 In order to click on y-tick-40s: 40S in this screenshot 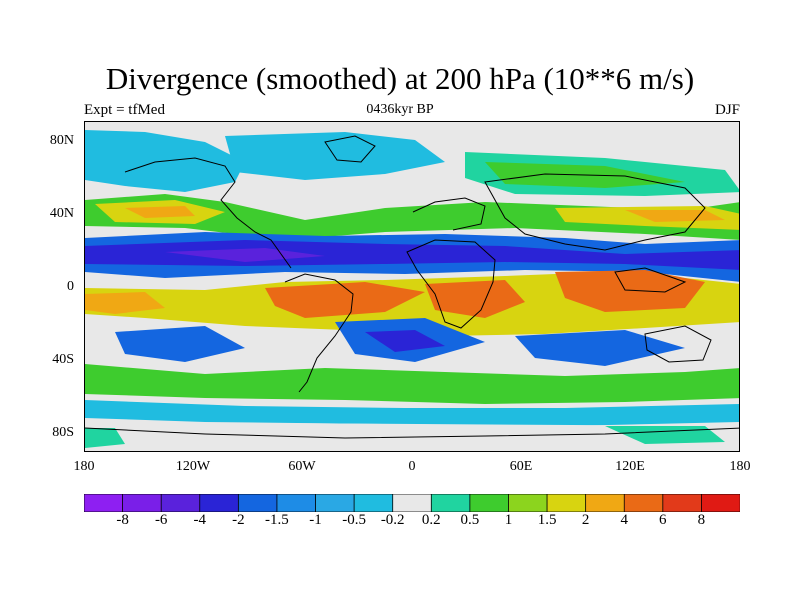, I will do `click(63, 359)`.